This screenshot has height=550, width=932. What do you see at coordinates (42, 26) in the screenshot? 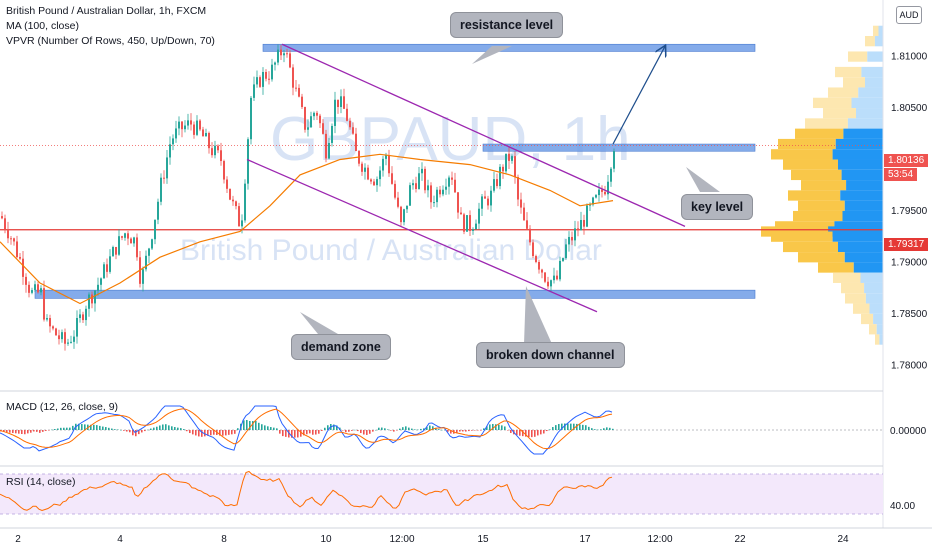
I see `ma-legend: MA (100, close)` at bounding box center [42, 26].